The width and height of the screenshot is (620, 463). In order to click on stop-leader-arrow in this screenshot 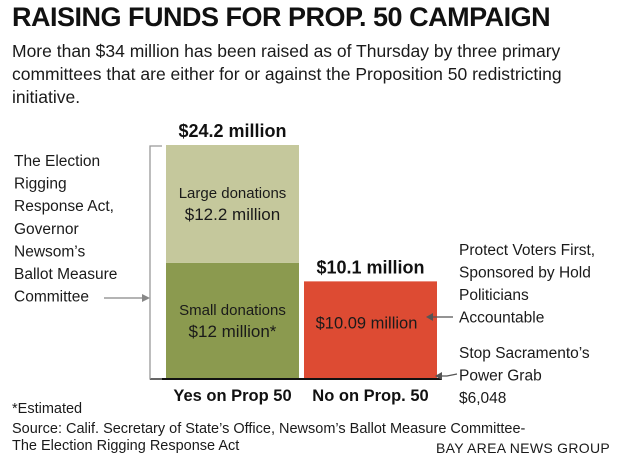, I will do `click(438, 376)`.